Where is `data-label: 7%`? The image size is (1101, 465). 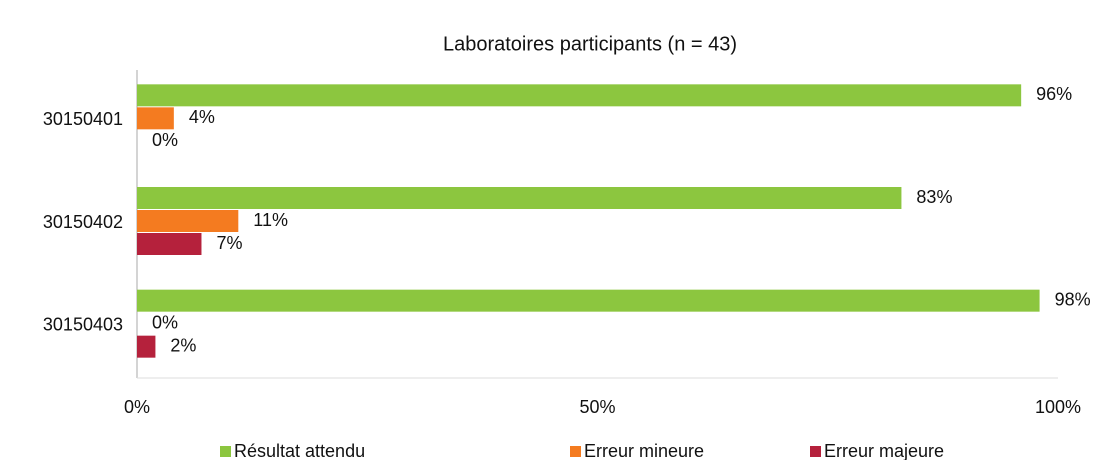 data-label: 7% is located at coordinates (229, 243).